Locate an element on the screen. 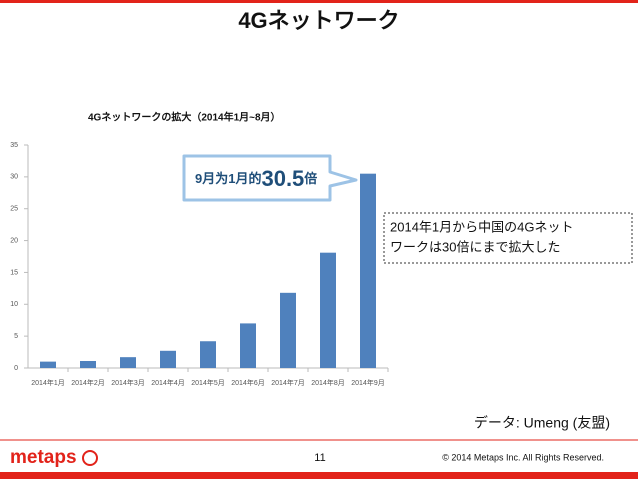 The width and height of the screenshot is (638, 479). note-line: ワークは30倍にまで拡大した is located at coordinates (475, 246).